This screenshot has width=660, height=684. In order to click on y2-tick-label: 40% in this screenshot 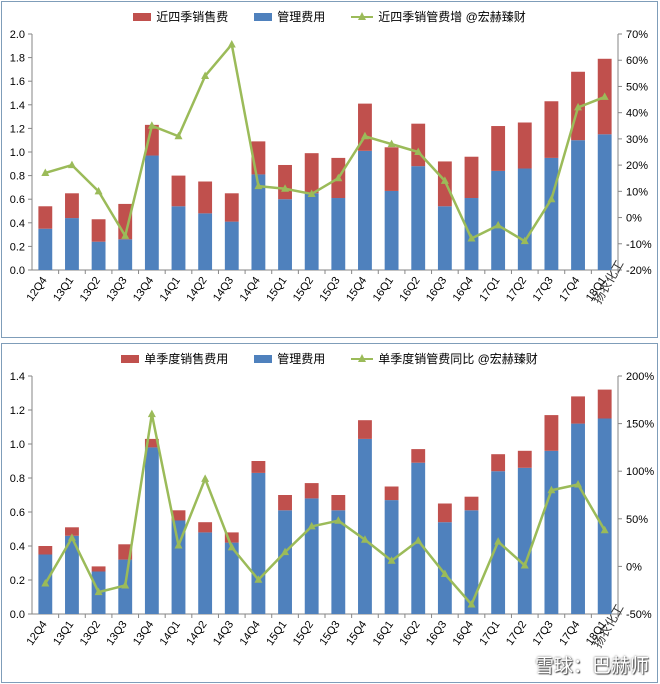, I will do `click(637, 114)`.